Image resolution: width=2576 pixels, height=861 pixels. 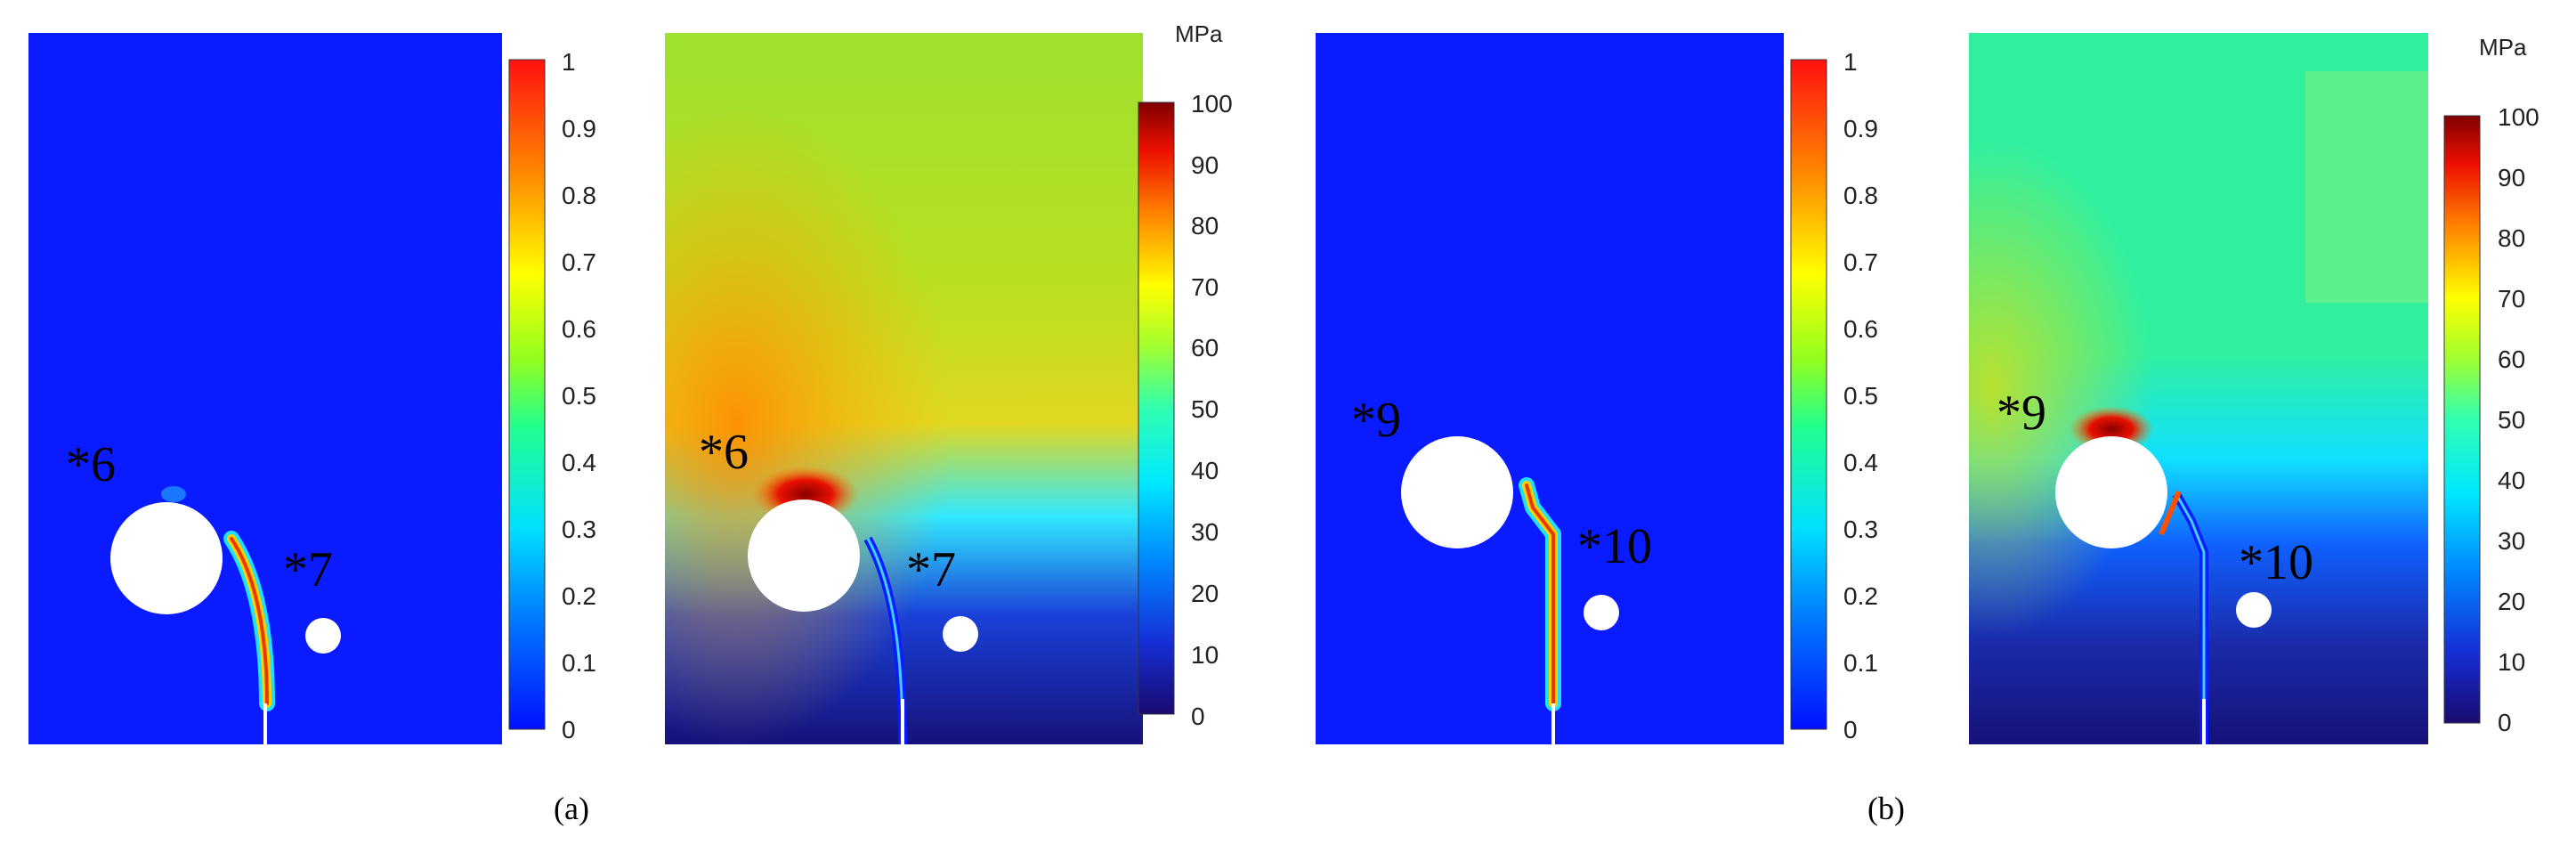 What do you see at coordinates (571, 808) in the screenshot?
I see `panel-label-a: (a)` at bounding box center [571, 808].